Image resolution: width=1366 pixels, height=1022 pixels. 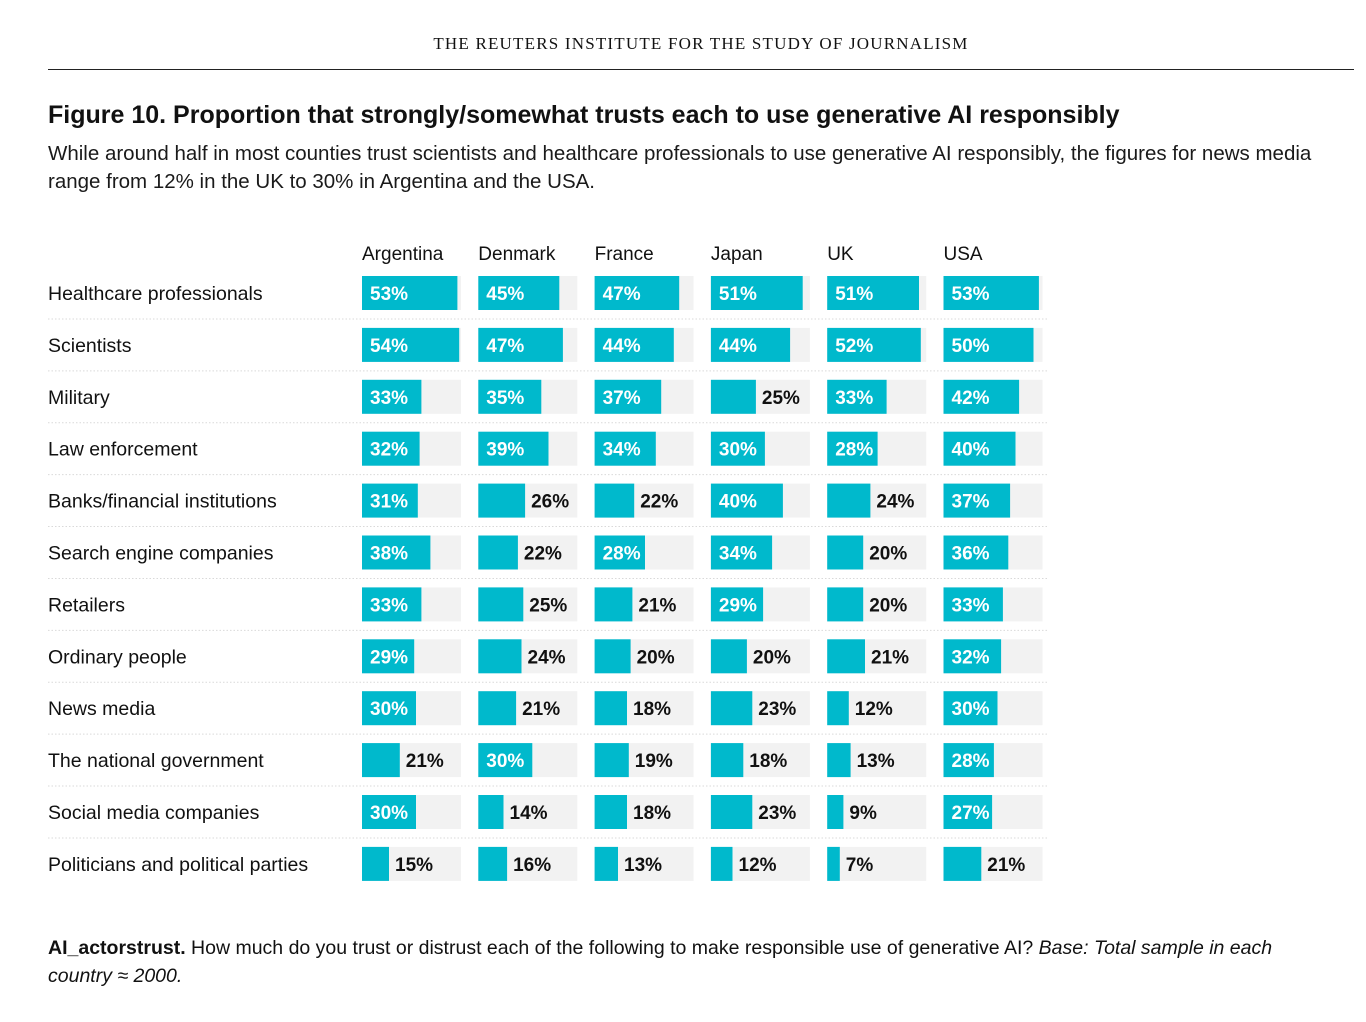 What do you see at coordinates (389, 346) in the screenshot?
I see `value-label-scientists-argentina: 54%` at bounding box center [389, 346].